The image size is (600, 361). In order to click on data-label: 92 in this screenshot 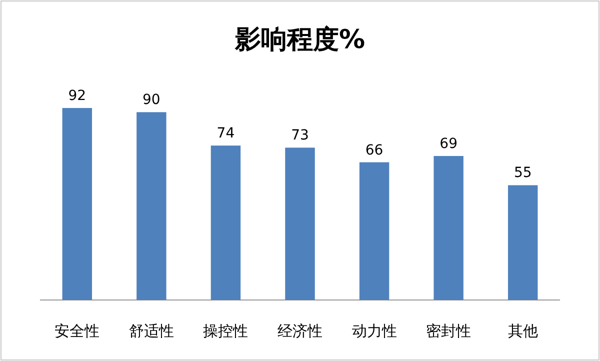, I will do `click(77, 96)`.